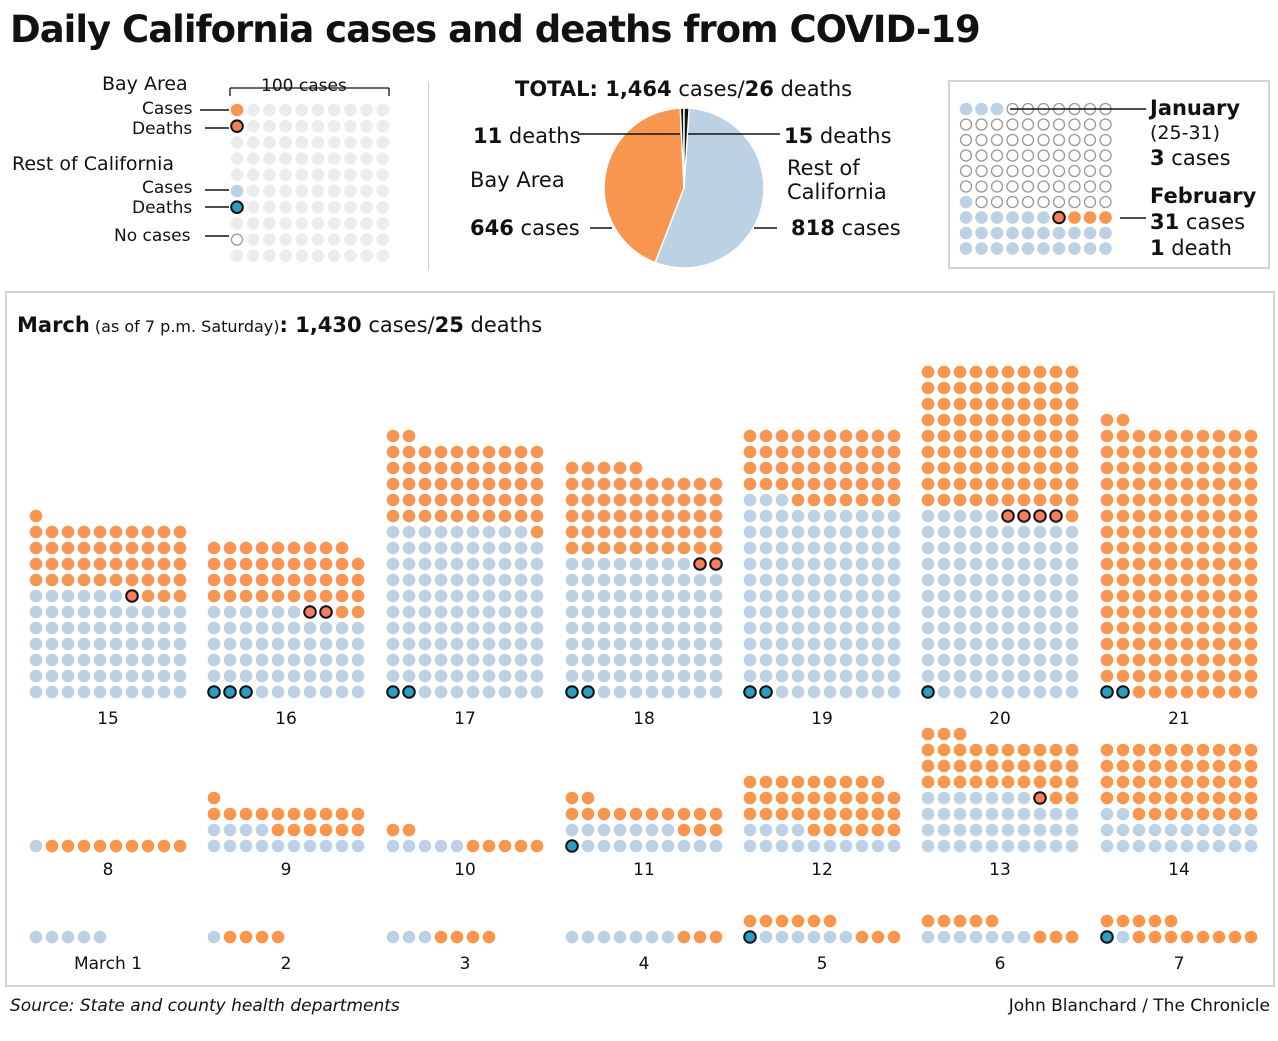 This screenshot has width=1278, height=1041. I want to click on feb-cases-num: 31, so click(1165, 222).